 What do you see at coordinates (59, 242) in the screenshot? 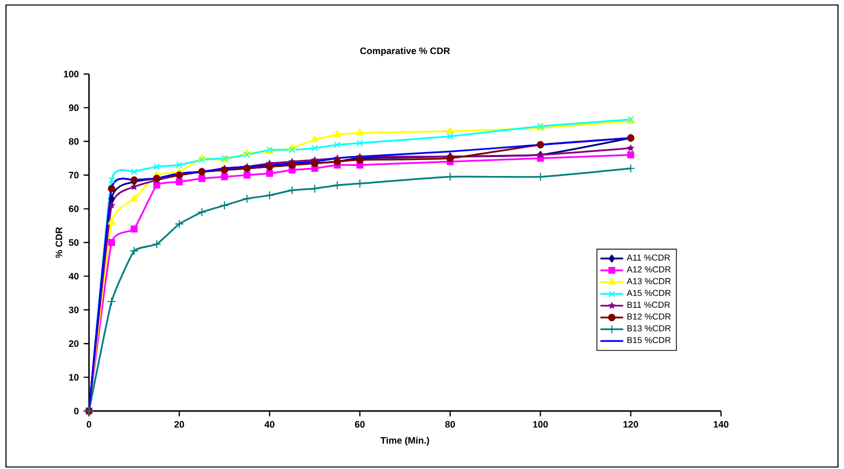
I see `y-axis-title: % CDR` at bounding box center [59, 242].